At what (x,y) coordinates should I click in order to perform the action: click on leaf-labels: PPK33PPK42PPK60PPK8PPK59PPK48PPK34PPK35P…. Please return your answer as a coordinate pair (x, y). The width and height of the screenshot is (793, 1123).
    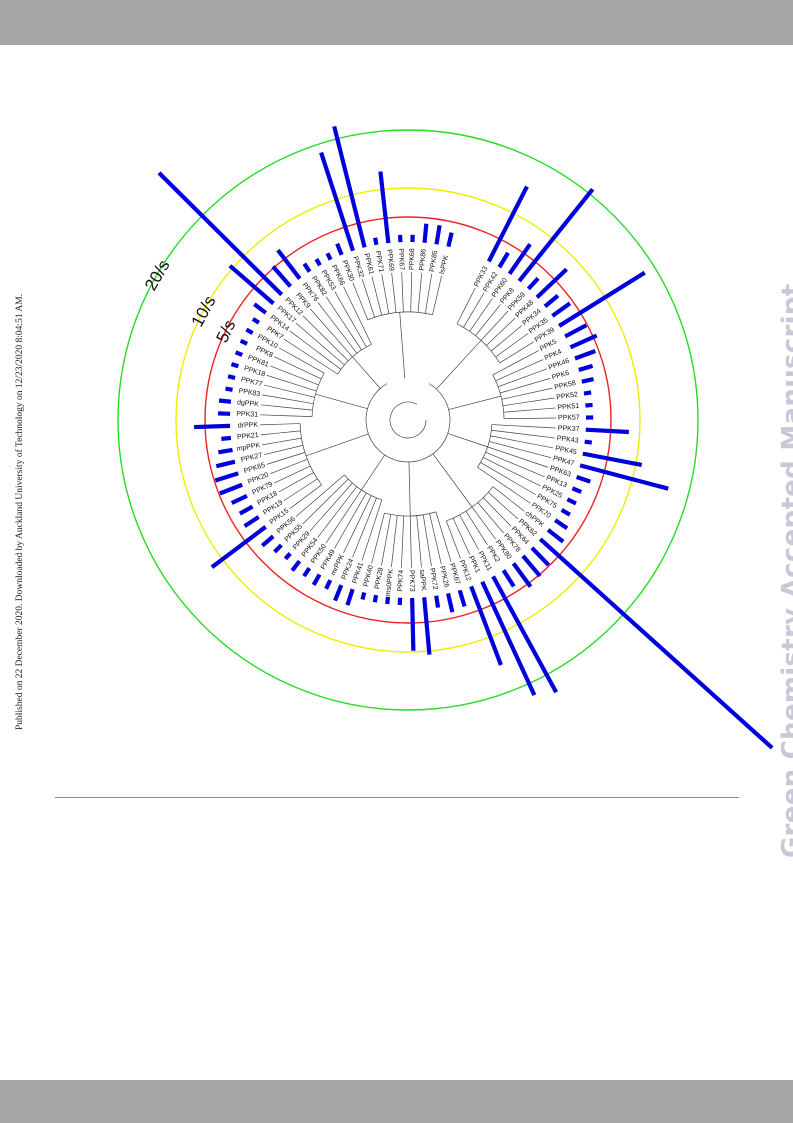
    Looking at the image, I should click on (408, 422).